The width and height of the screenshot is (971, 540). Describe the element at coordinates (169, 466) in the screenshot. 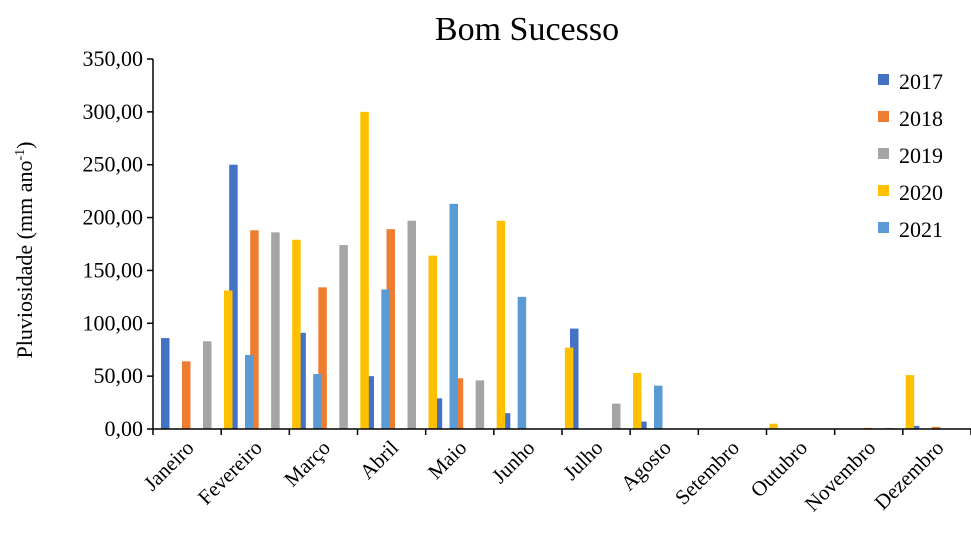

I see `x-tick-label-janeiro: Janeiro` at that location.